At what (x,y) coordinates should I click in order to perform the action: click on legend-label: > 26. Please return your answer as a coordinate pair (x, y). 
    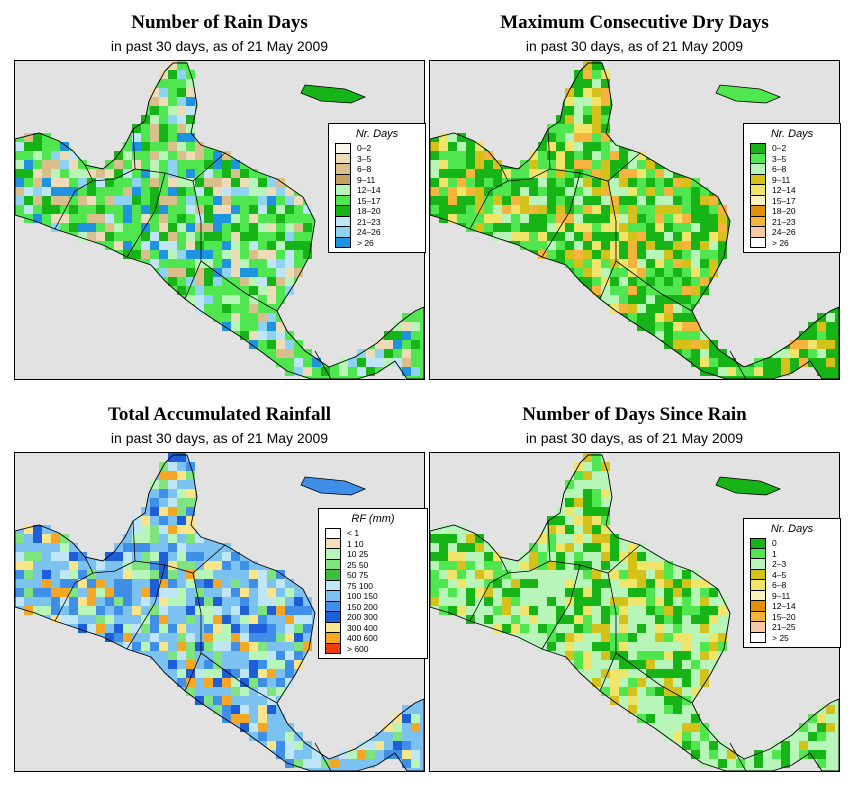
    Looking at the image, I should click on (780, 242).